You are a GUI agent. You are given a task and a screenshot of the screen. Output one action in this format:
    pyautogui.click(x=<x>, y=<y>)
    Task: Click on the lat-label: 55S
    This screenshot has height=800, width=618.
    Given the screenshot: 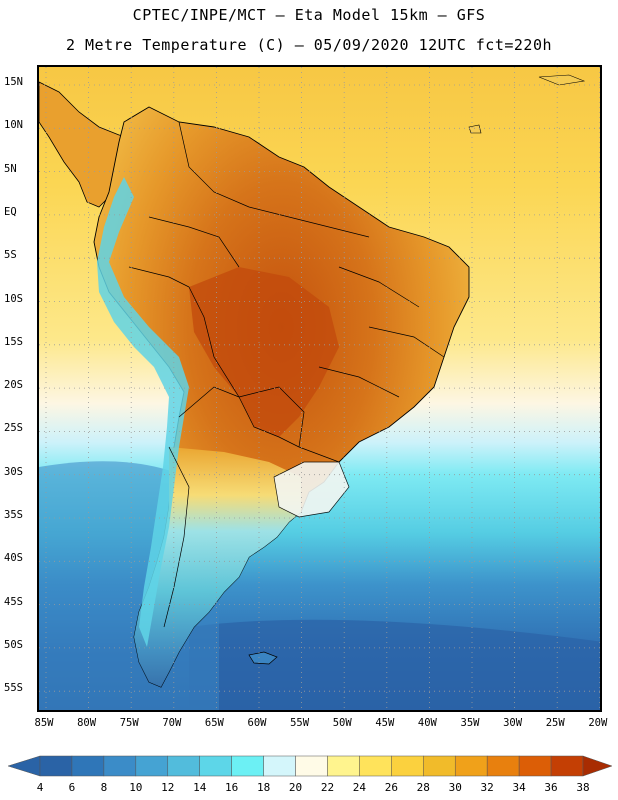 What is the action you would take?
    pyautogui.click(x=13, y=688)
    